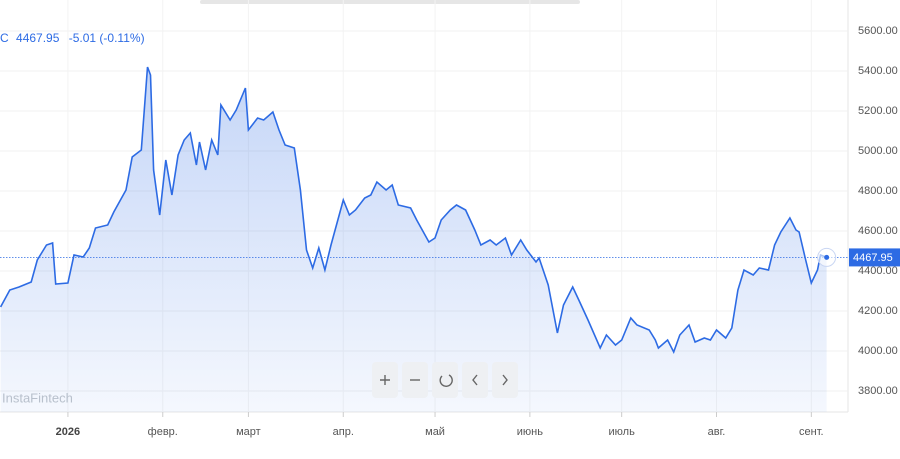 The image size is (900, 459). Describe the element at coordinates (878, 151) in the screenshot. I see `y-tick-label: 5000.00` at that location.